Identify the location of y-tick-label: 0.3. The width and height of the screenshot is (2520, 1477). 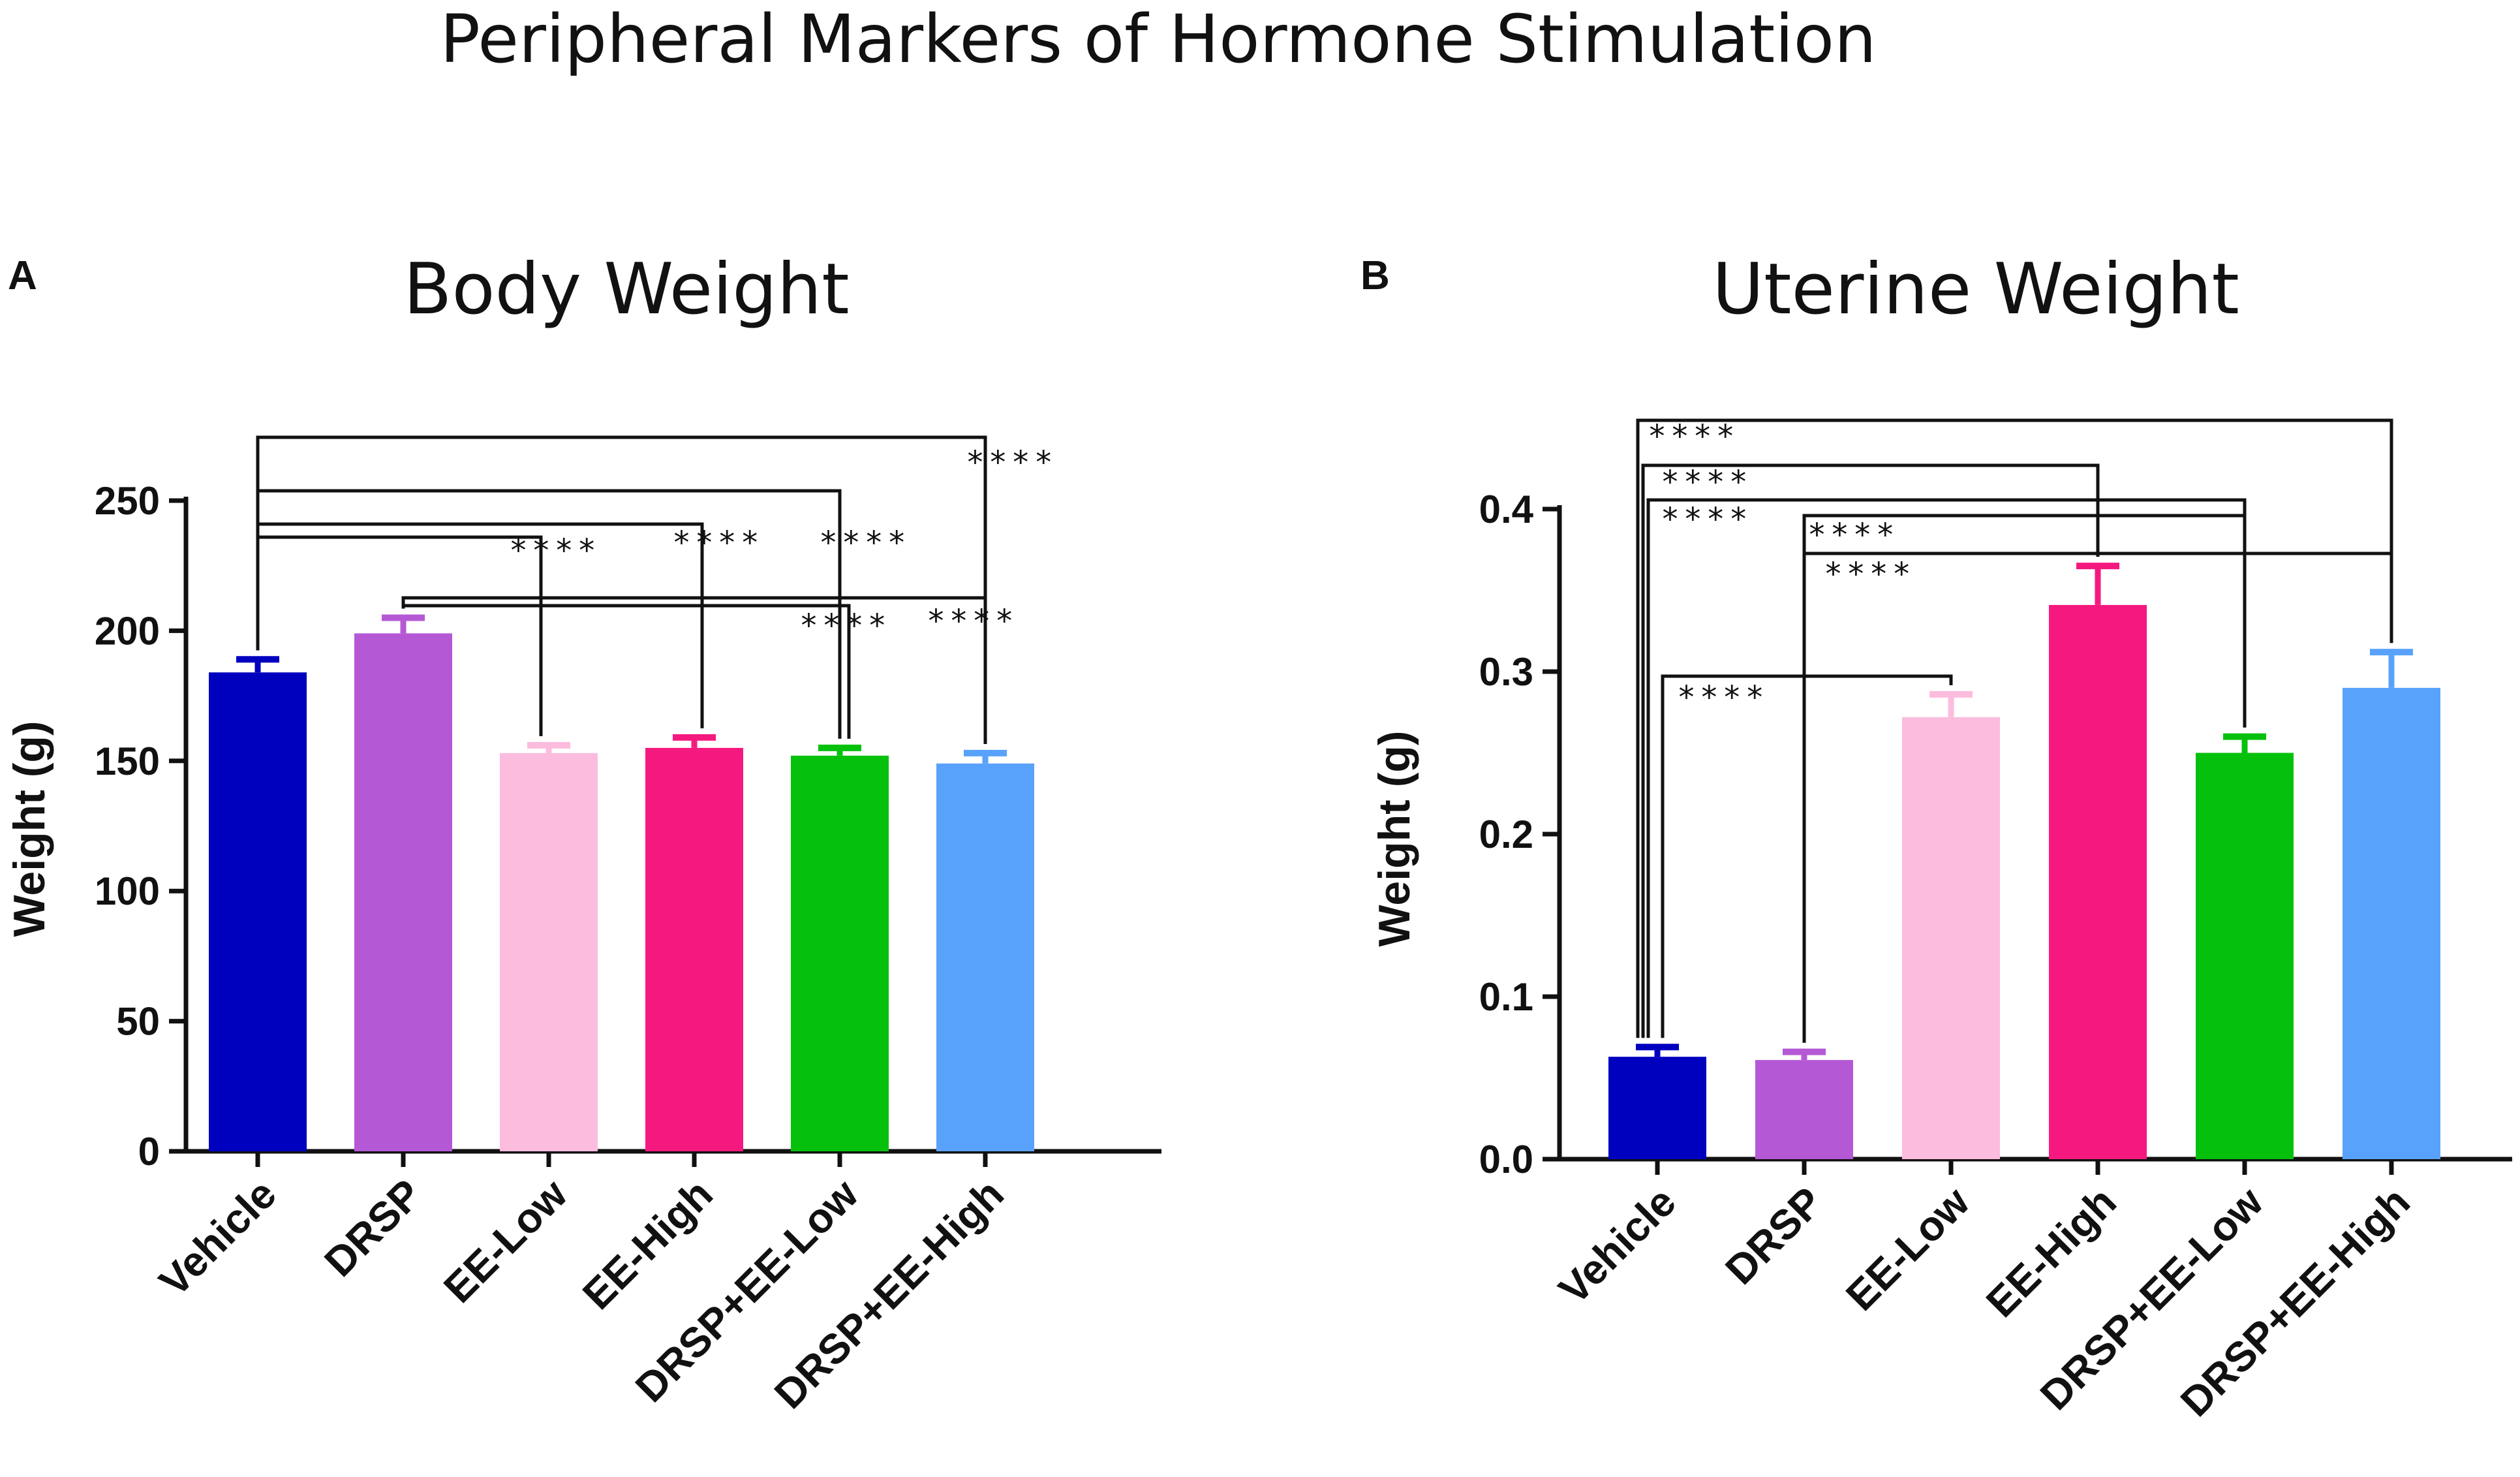
(1506, 672).